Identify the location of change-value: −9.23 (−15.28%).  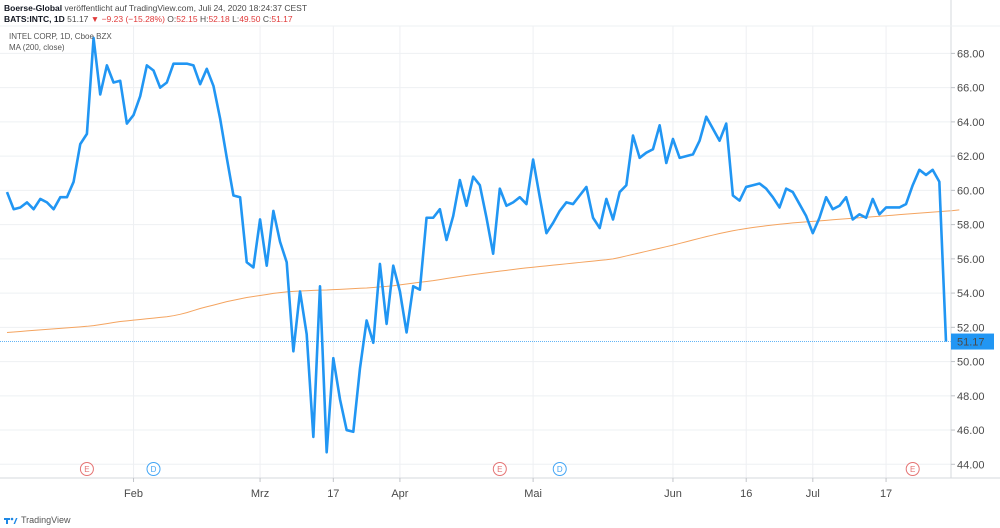
(133, 19).